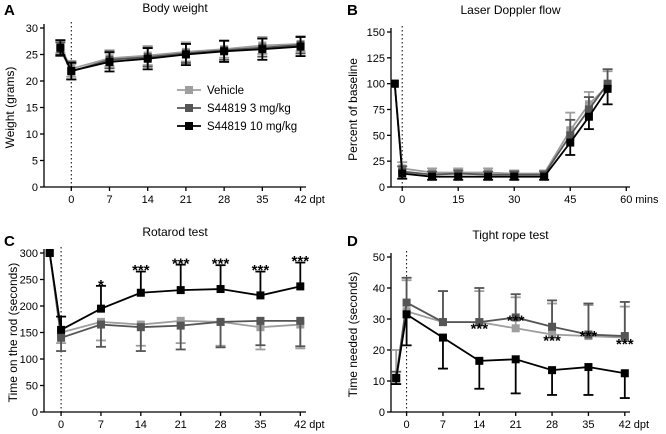 Image resolution: width=666 pixels, height=434 pixels. Describe the element at coordinates (29, 254) in the screenshot. I see `y-tick-label: 300` at that location.